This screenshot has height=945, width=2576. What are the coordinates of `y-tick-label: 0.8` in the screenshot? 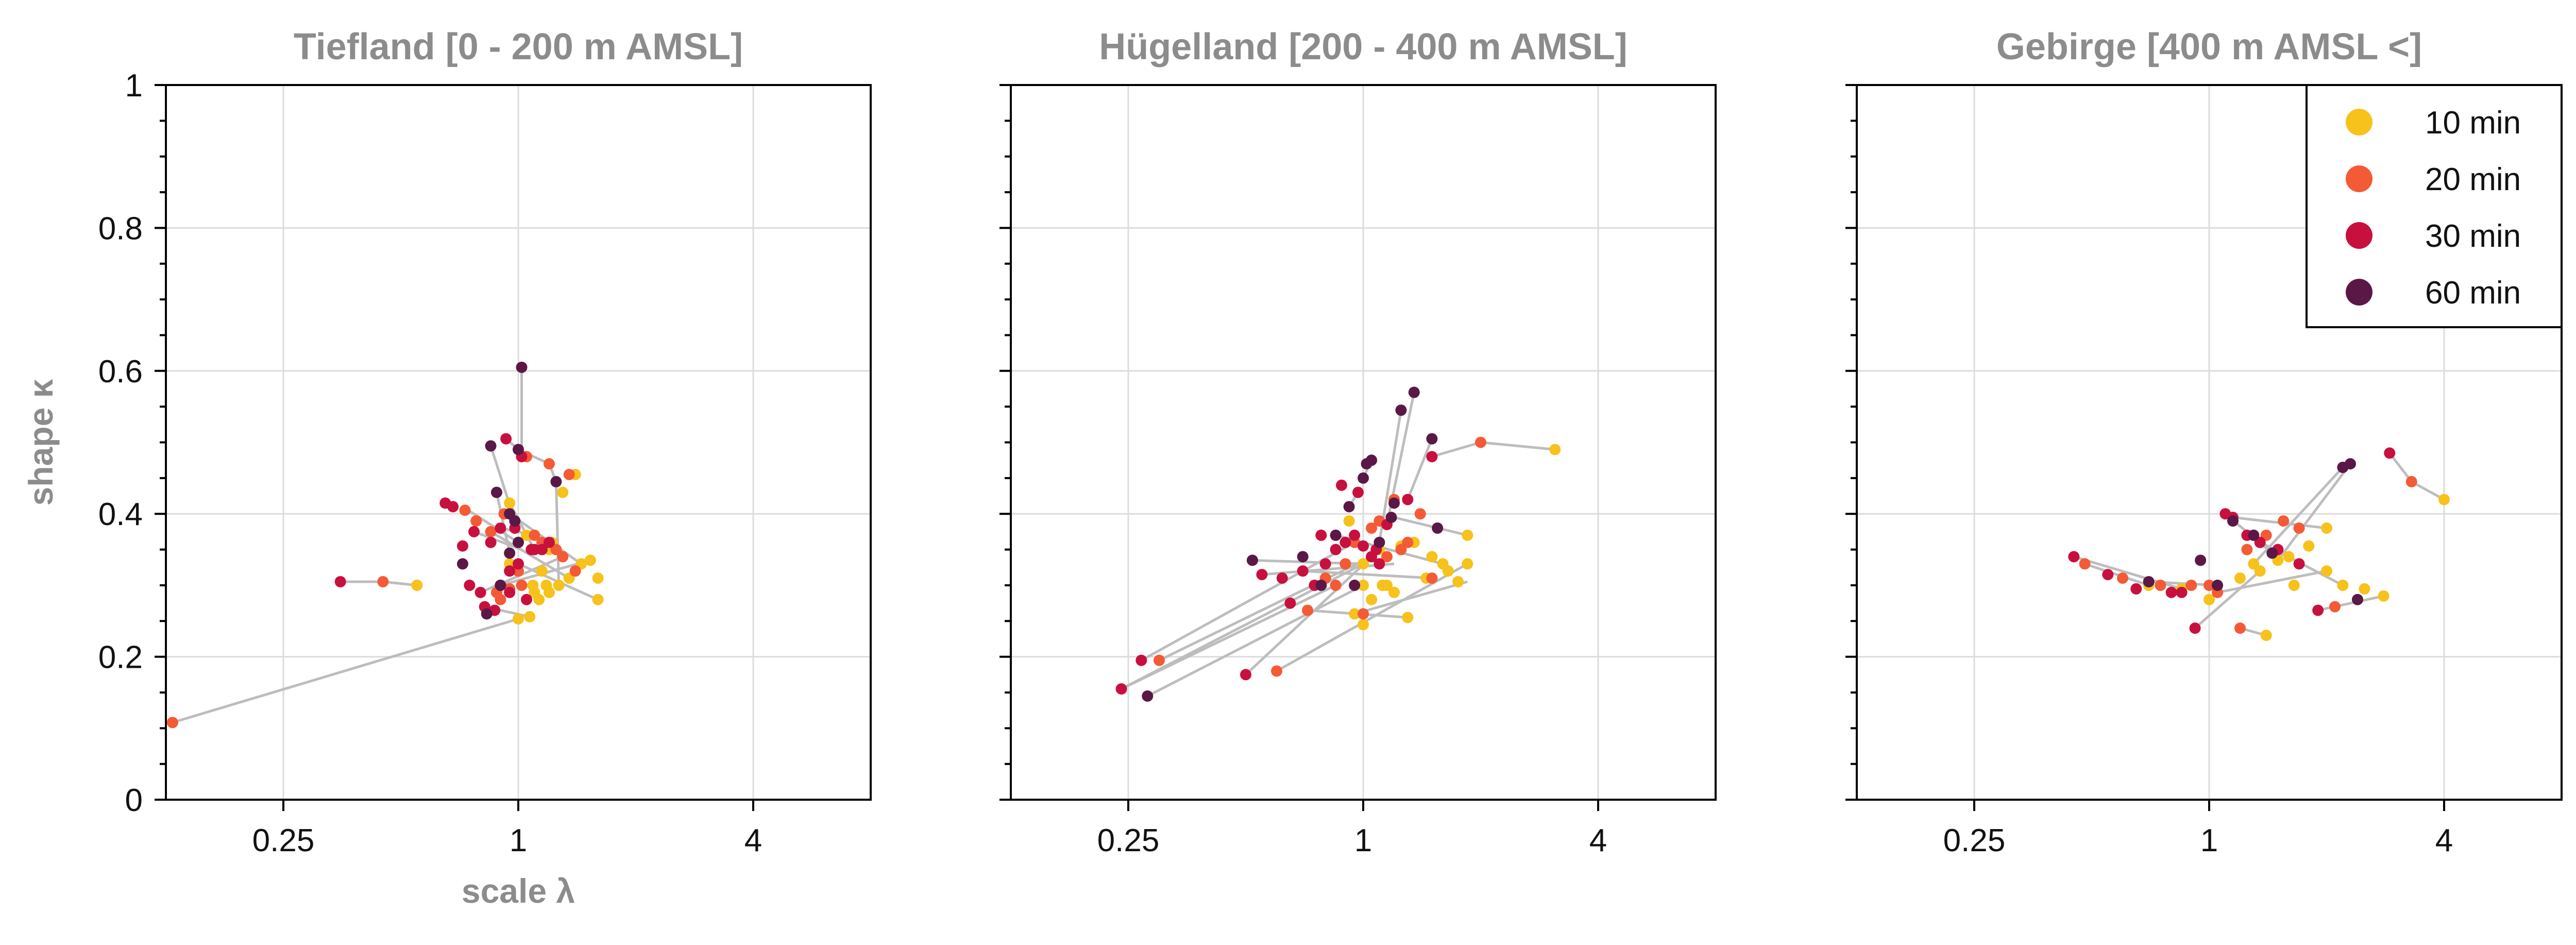 It's located at (120, 228).